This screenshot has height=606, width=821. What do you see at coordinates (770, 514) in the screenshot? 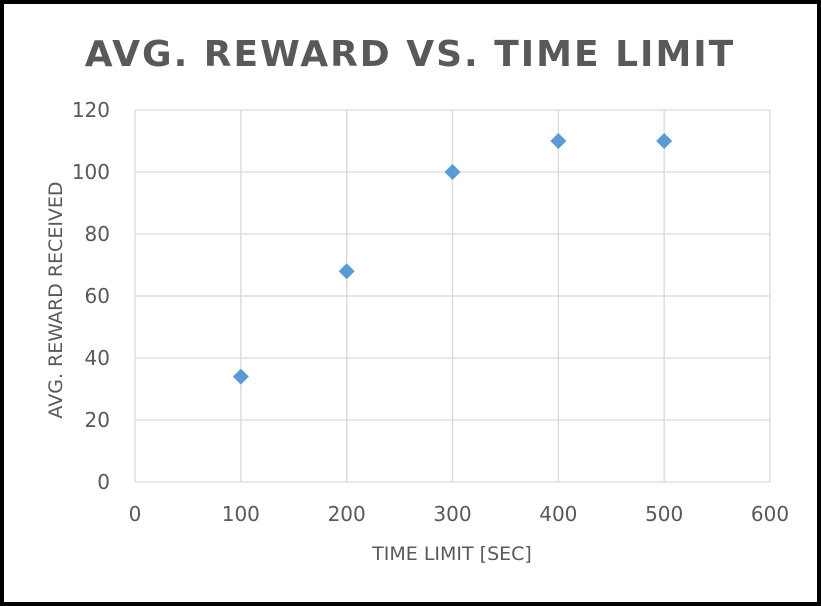
I see `x-tick-label: 600` at bounding box center [770, 514].